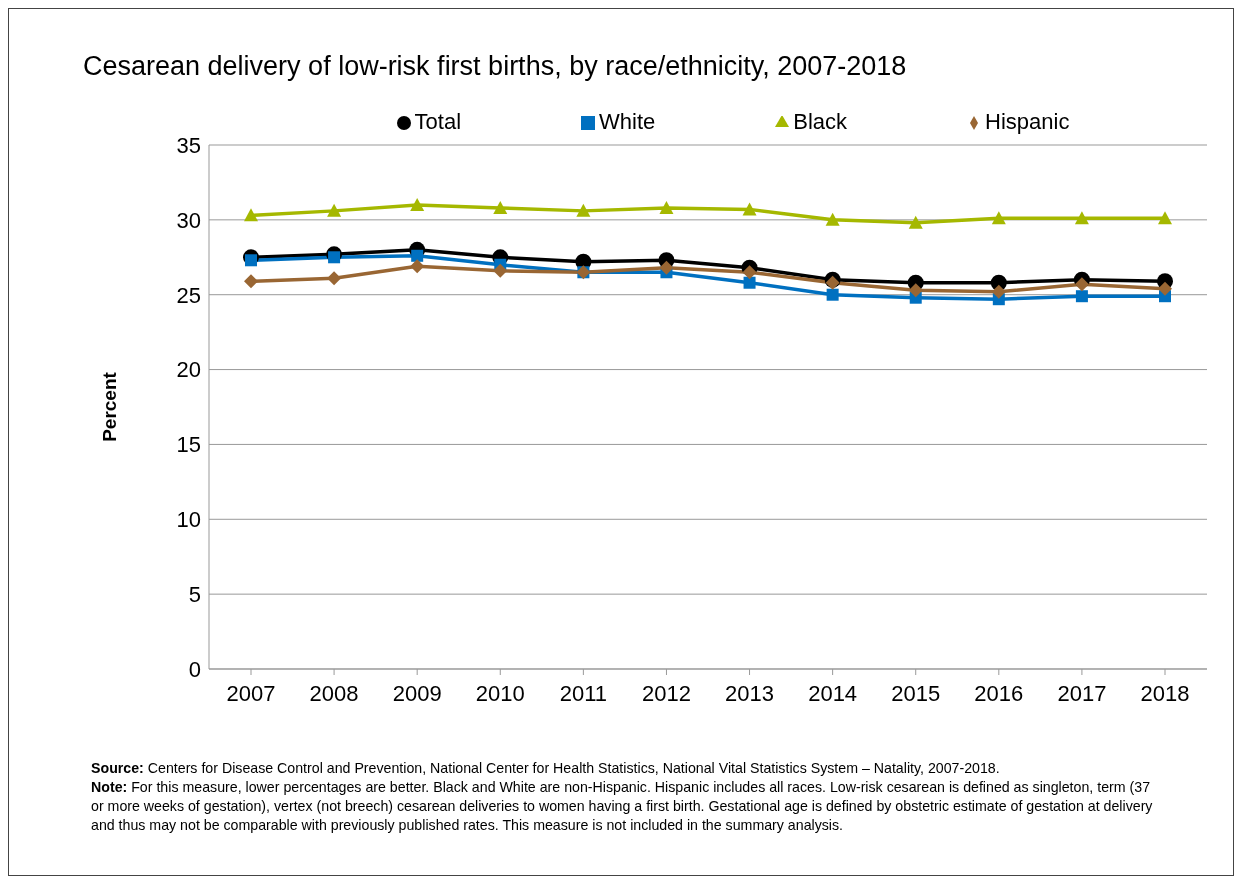 This screenshot has height=890, width=1248. Describe the element at coordinates (188, 145) in the screenshot. I see `y-tick-label: 35` at that location.